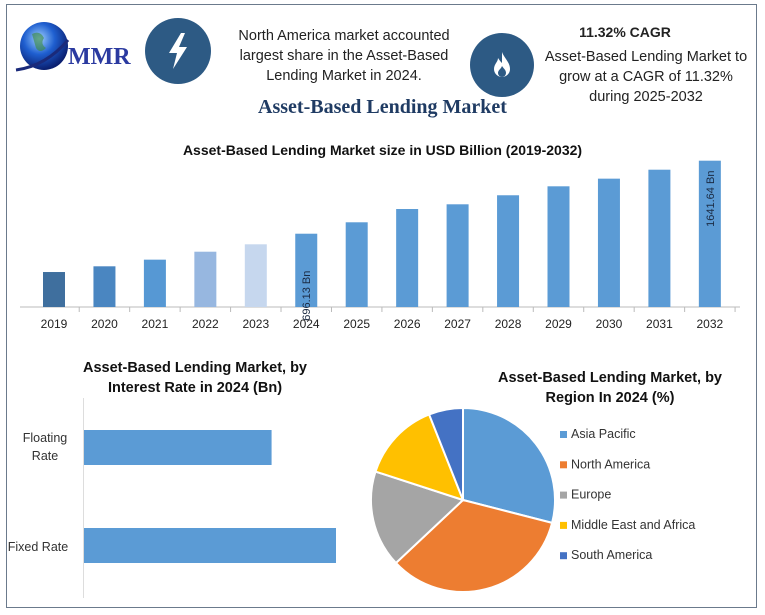  What do you see at coordinates (356, 324) in the screenshot?
I see `x-tick-label: 2025` at bounding box center [356, 324].